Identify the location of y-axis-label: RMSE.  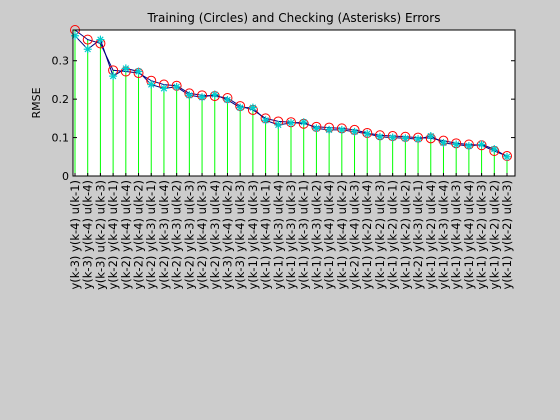
(36, 102).